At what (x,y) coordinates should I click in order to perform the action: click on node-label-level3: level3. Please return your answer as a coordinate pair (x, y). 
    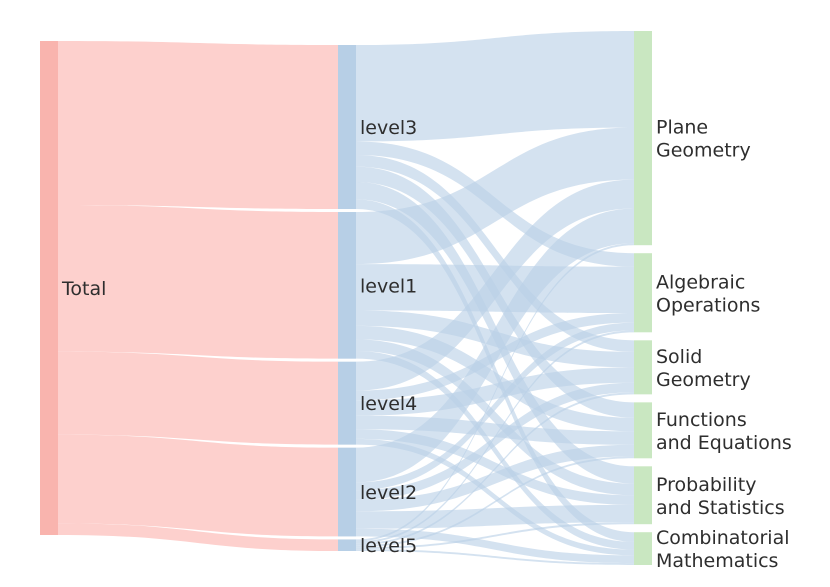
    Looking at the image, I should click on (388, 128).